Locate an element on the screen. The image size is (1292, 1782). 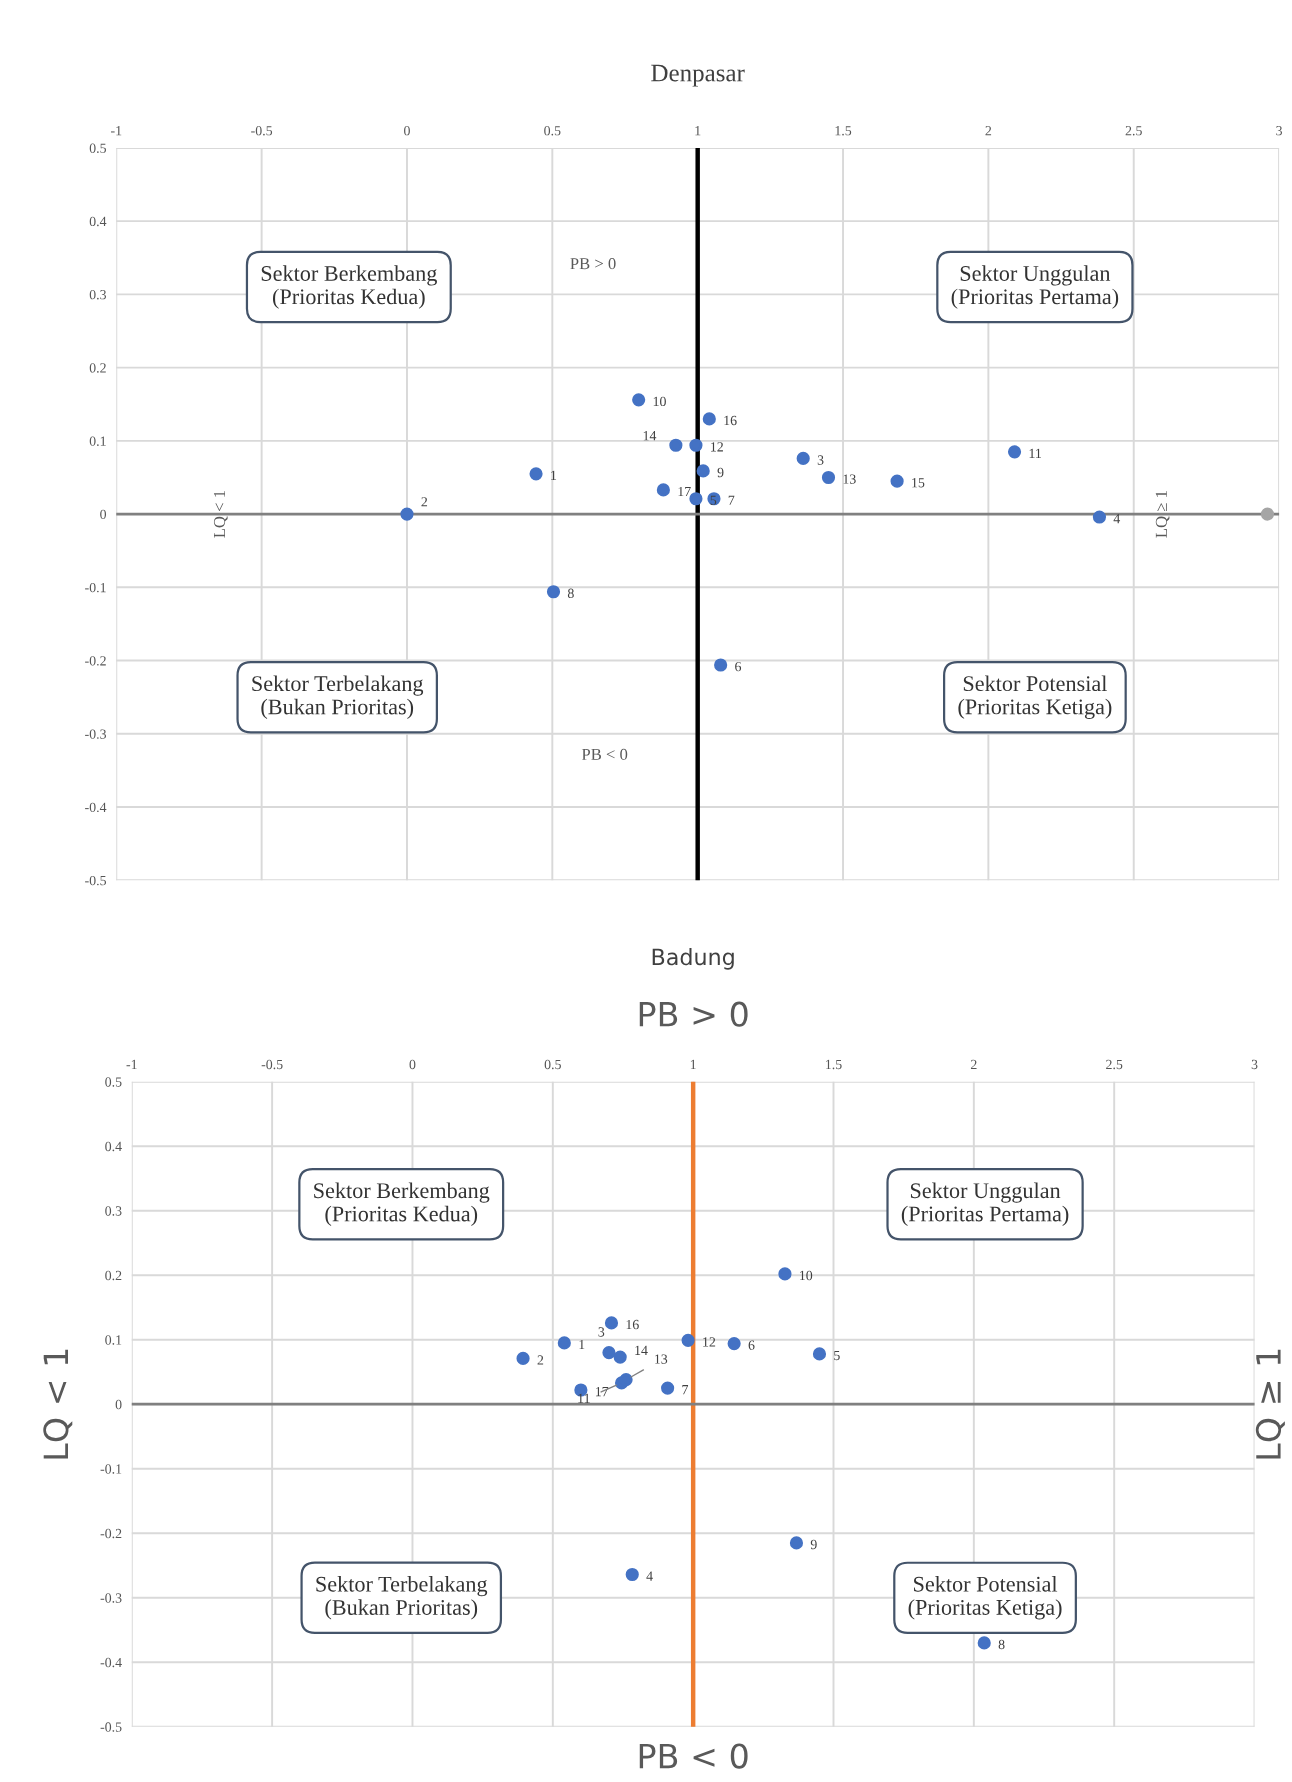
text: PB > 0 is located at coordinates (693, 1014).